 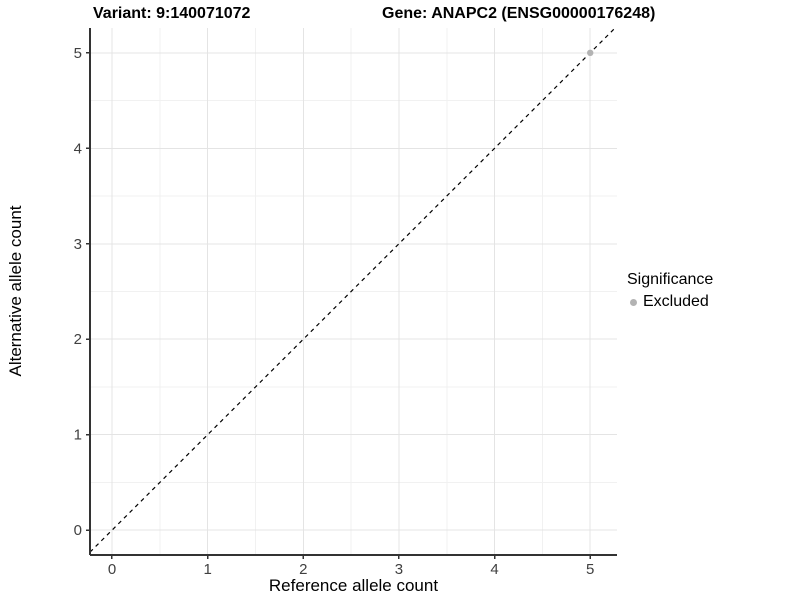 What do you see at coordinates (494, 569) in the screenshot?
I see `x-tick-label: 4` at bounding box center [494, 569].